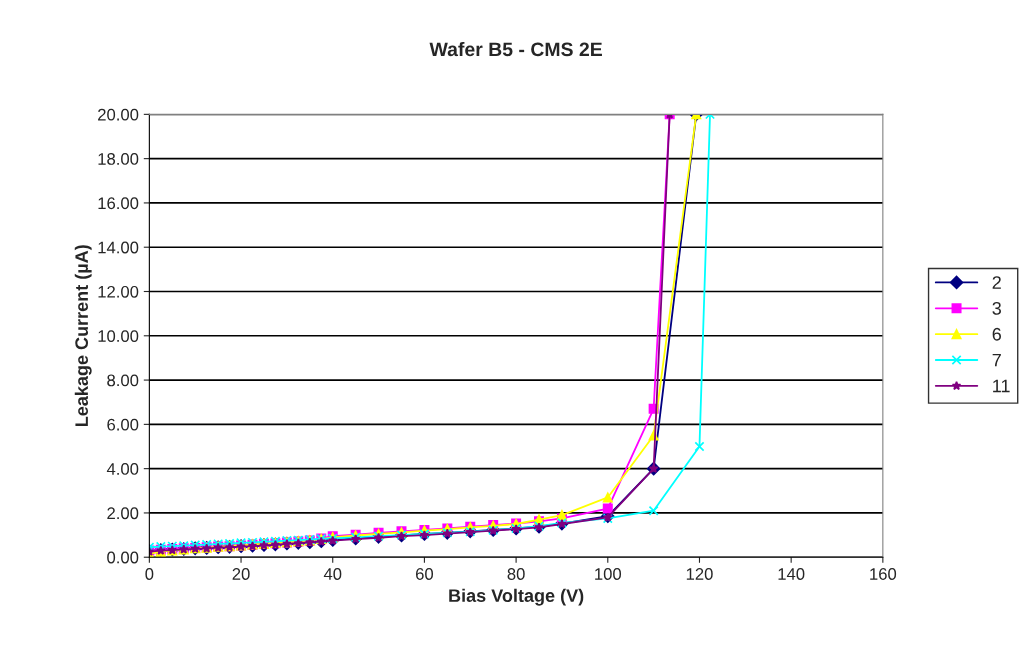  Describe the element at coordinates (996, 334) in the screenshot. I see `legend-label: 6` at that location.